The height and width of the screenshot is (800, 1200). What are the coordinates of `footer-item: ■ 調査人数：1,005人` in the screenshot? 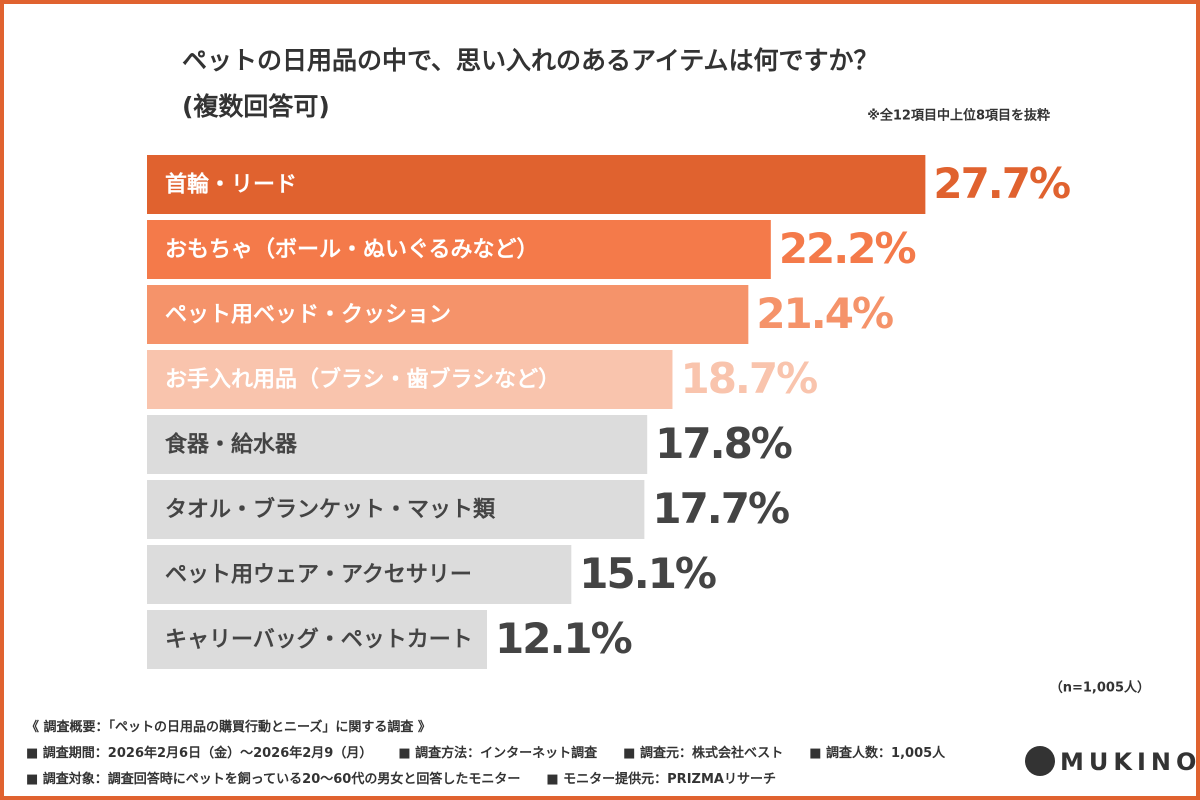 It's located at (877, 753).